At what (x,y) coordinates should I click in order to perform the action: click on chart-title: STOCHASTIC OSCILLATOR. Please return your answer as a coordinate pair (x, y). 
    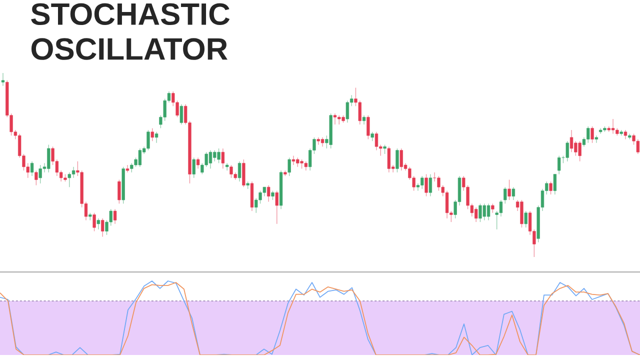
    Looking at the image, I should click on (130, 31).